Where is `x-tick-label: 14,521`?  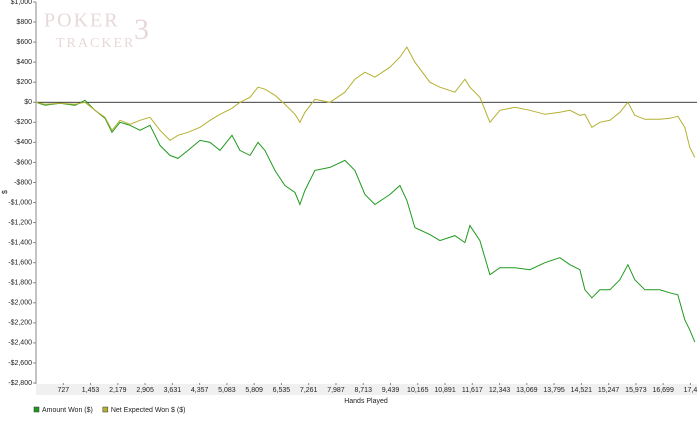 x-tick-label: 14,521 is located at coordinates (582, 390).